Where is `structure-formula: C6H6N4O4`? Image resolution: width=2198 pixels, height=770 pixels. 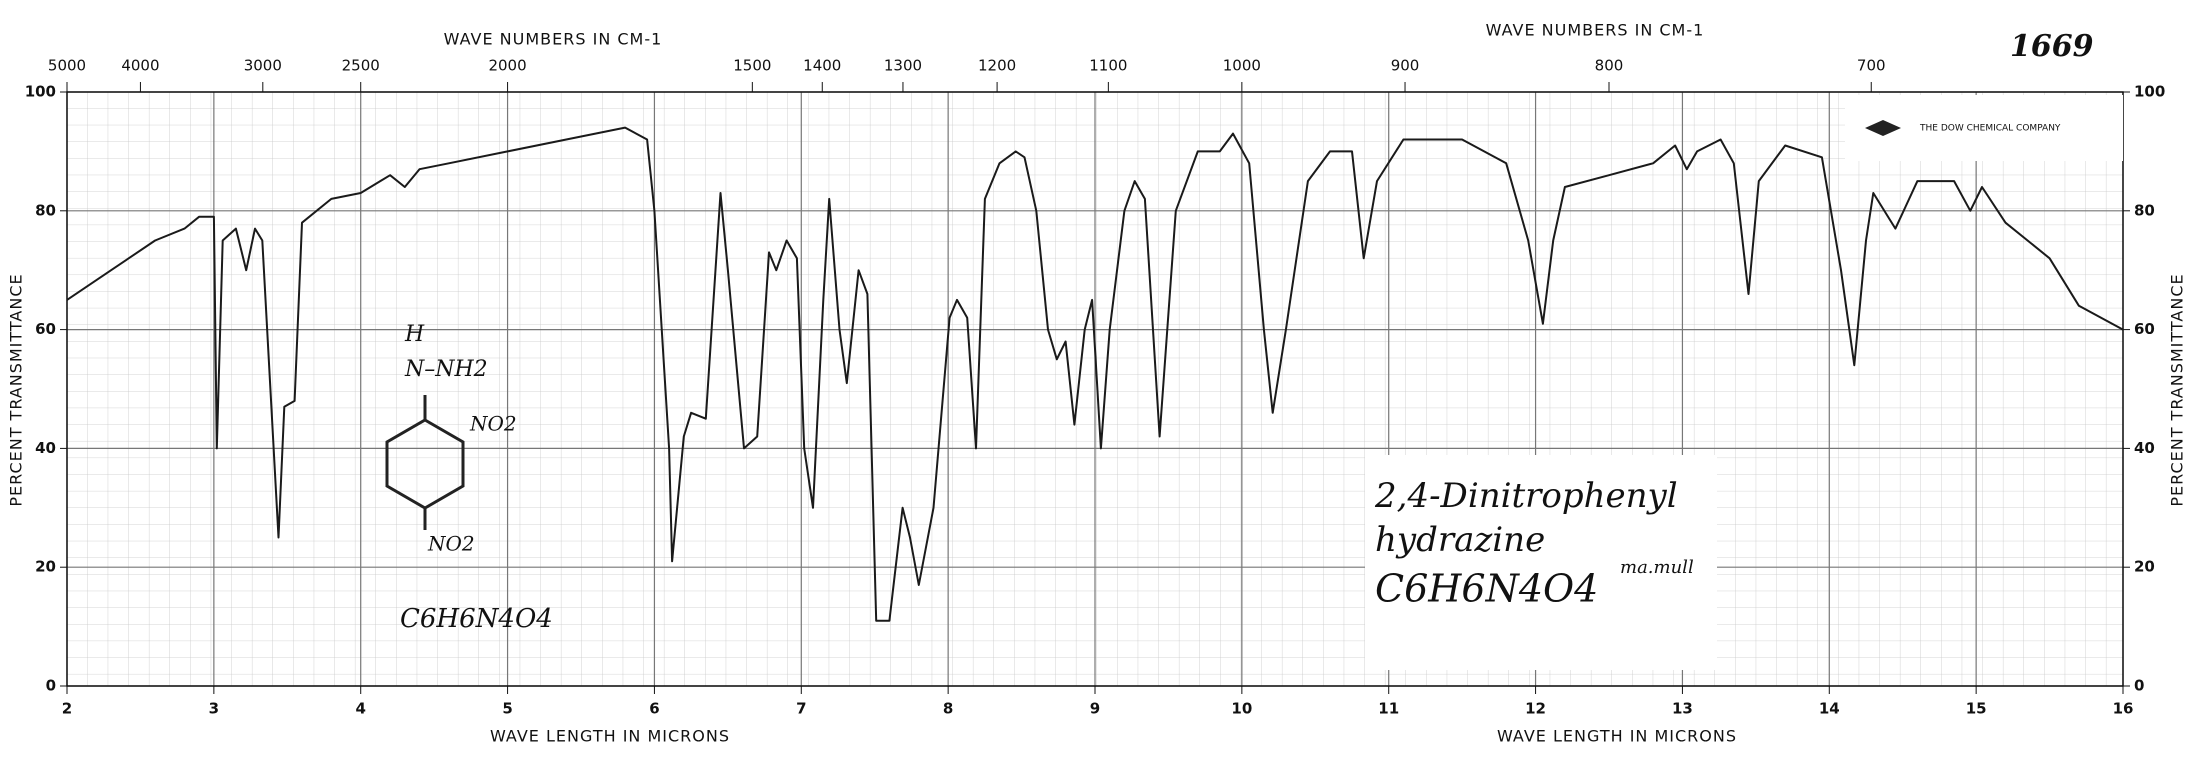
structure-formula: C6H6N4O4 is located at coordinates (476, 619).